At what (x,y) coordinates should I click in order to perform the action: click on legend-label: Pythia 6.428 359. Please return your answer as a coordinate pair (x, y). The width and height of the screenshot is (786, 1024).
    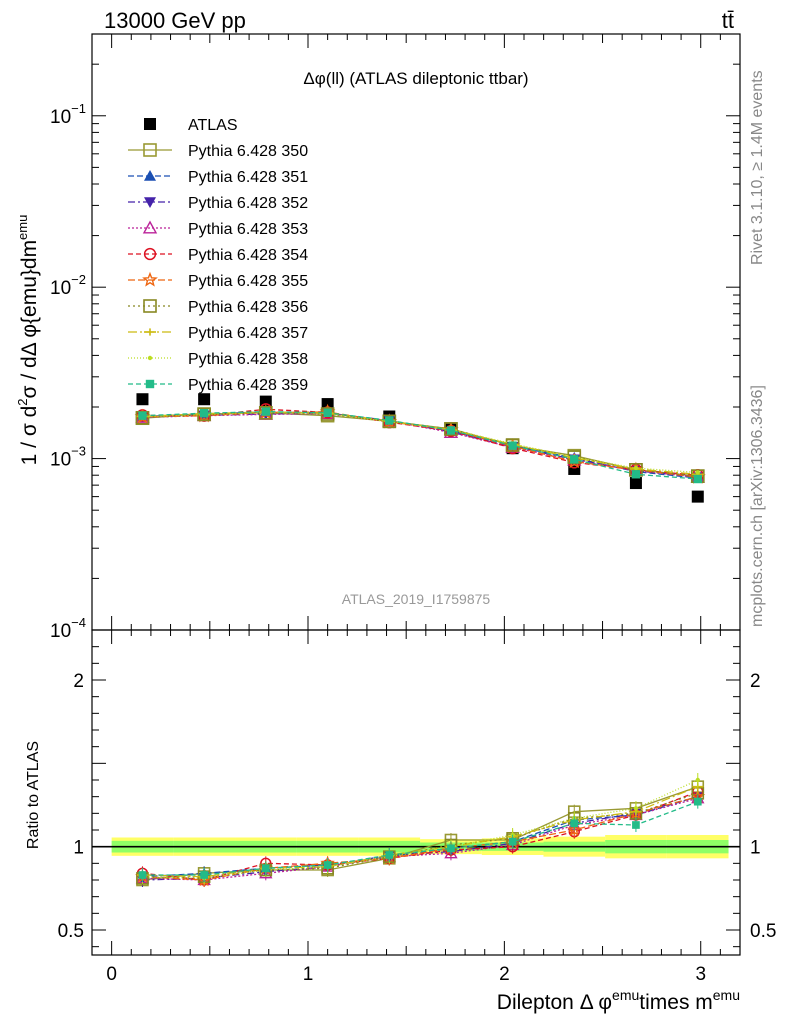
    Looking at the image, I should click on (248, 385).